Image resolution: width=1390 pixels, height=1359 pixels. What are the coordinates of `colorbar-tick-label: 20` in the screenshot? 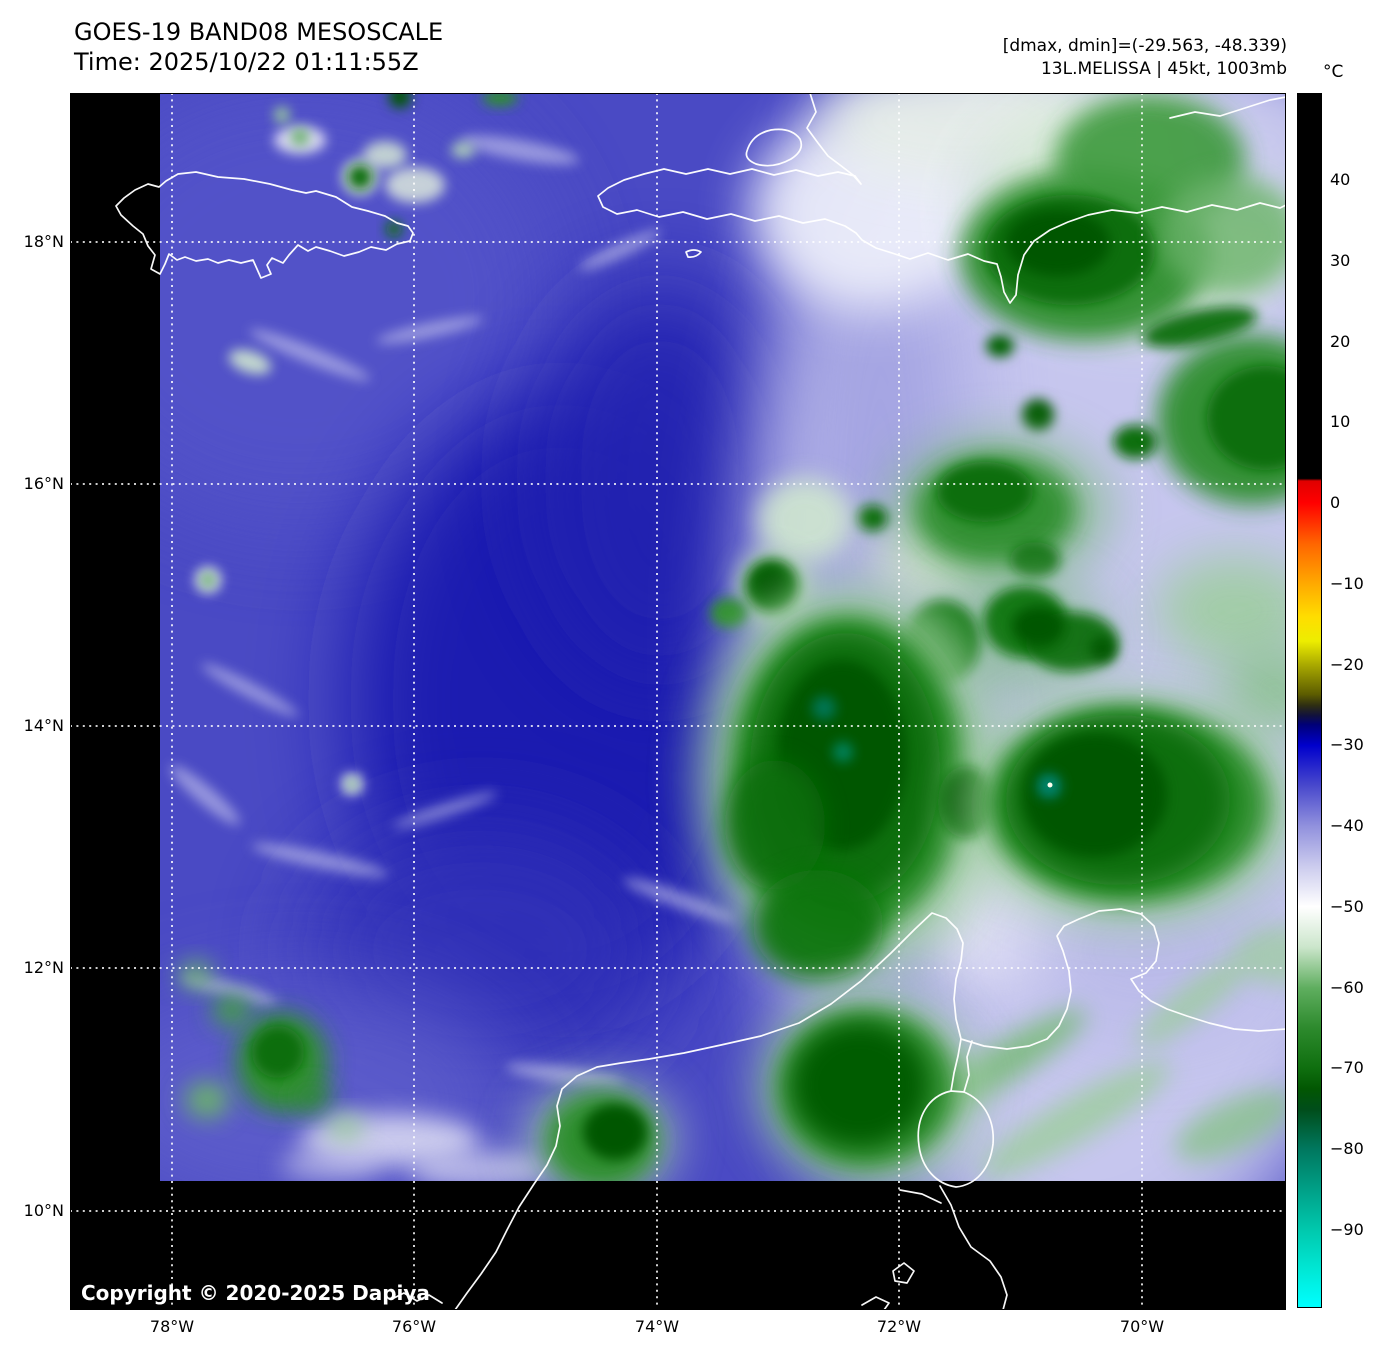 It's located at (1340, 341).